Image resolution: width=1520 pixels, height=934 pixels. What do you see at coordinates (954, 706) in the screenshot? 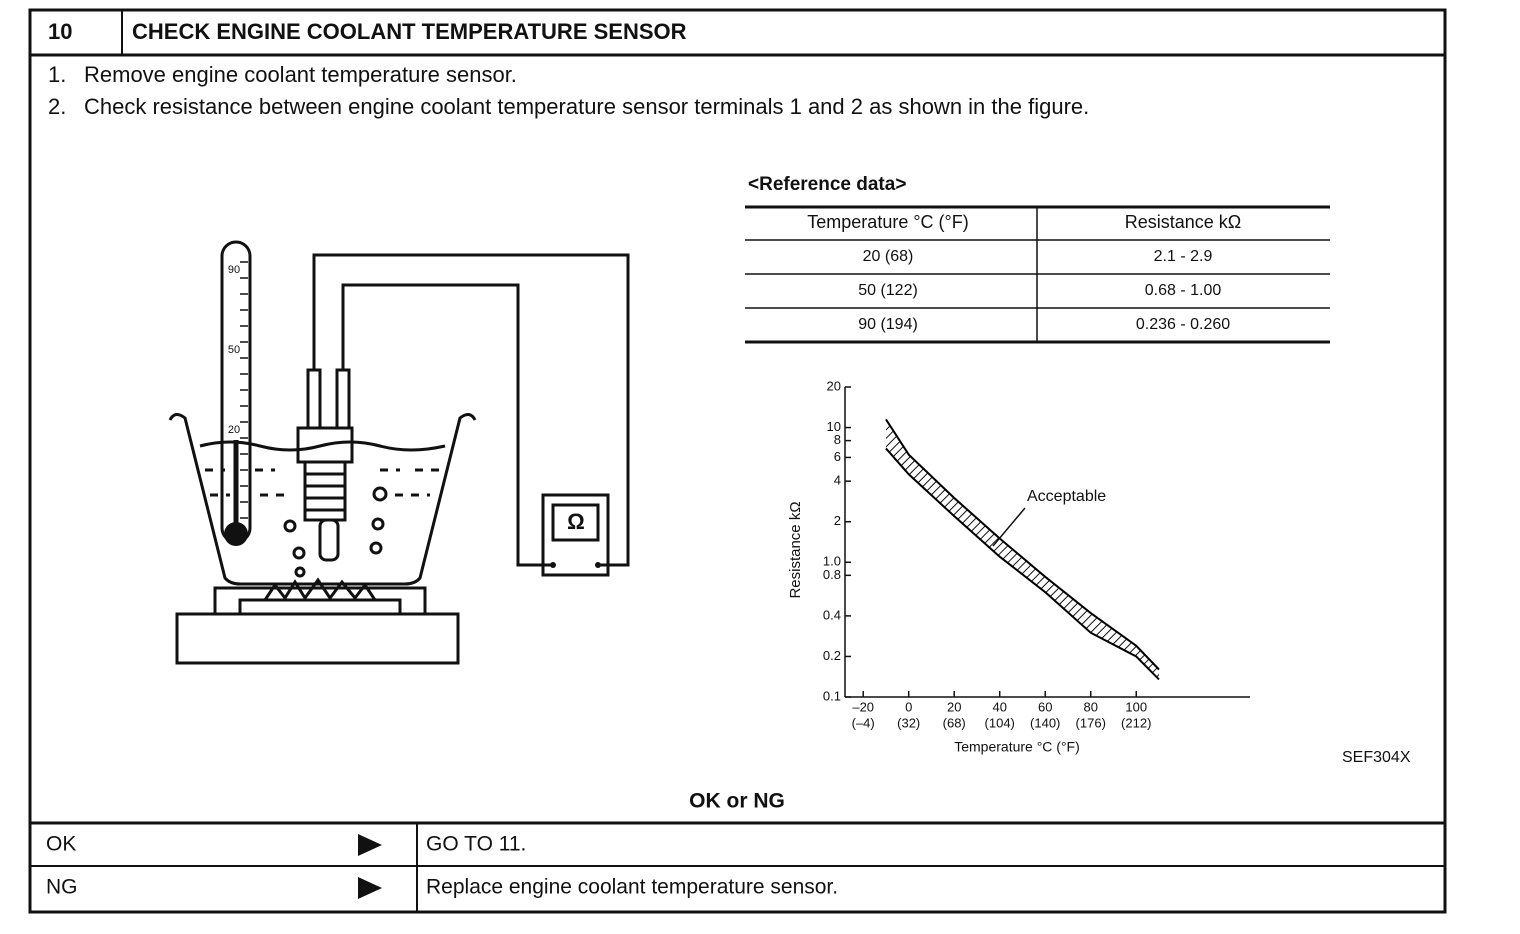
I see `x-tick-label: 20` at bounding box center [954, 706].